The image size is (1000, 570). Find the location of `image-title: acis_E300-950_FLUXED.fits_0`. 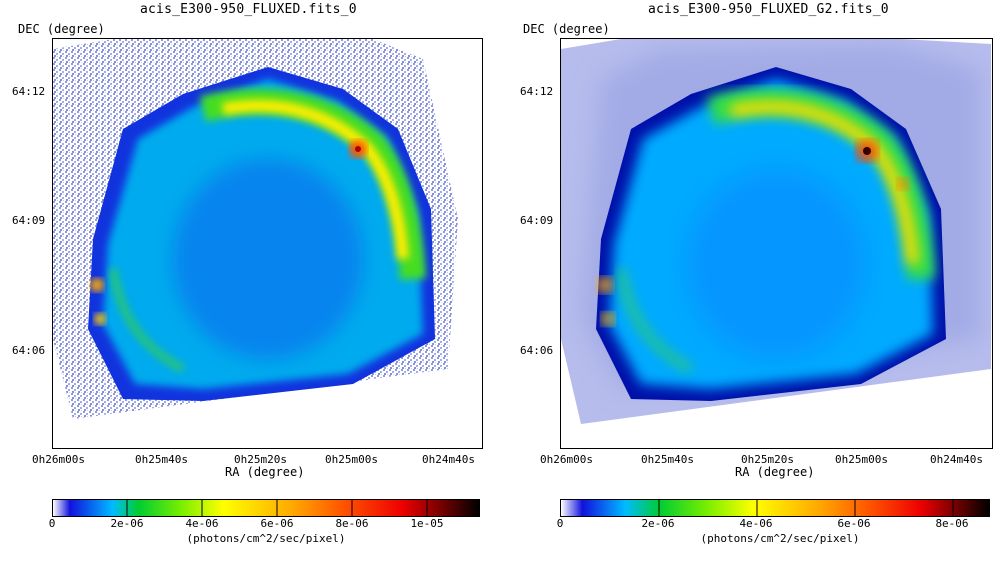

image-title: acis_E300-950_FLUXED.fits_0 is located at coordinates (248, 9).